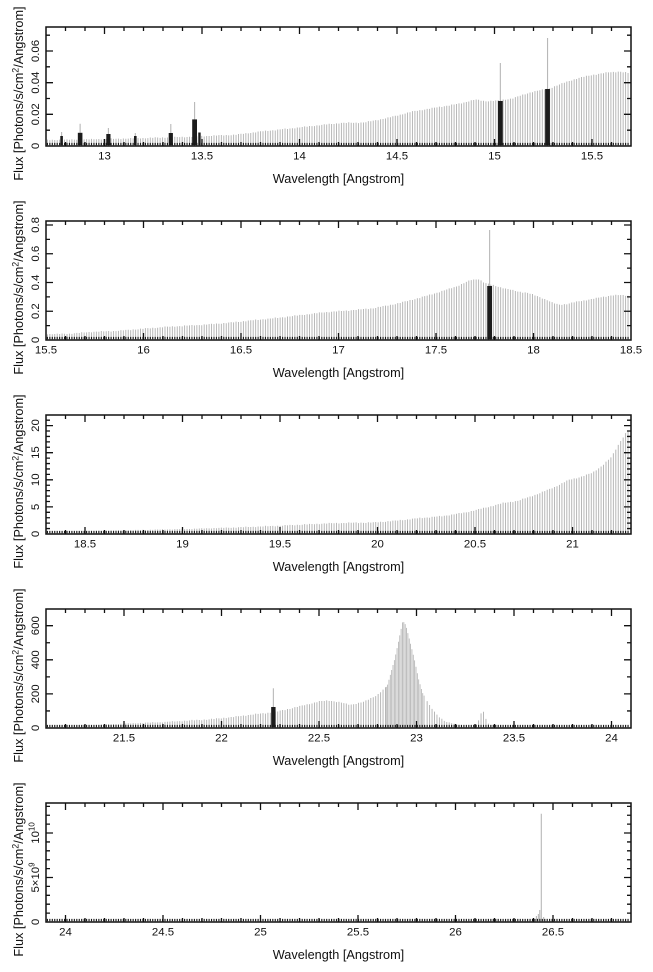  Describe the element at coordinates (36, 311) in the screenshot. I see `svg-text: 0.2` at that location.